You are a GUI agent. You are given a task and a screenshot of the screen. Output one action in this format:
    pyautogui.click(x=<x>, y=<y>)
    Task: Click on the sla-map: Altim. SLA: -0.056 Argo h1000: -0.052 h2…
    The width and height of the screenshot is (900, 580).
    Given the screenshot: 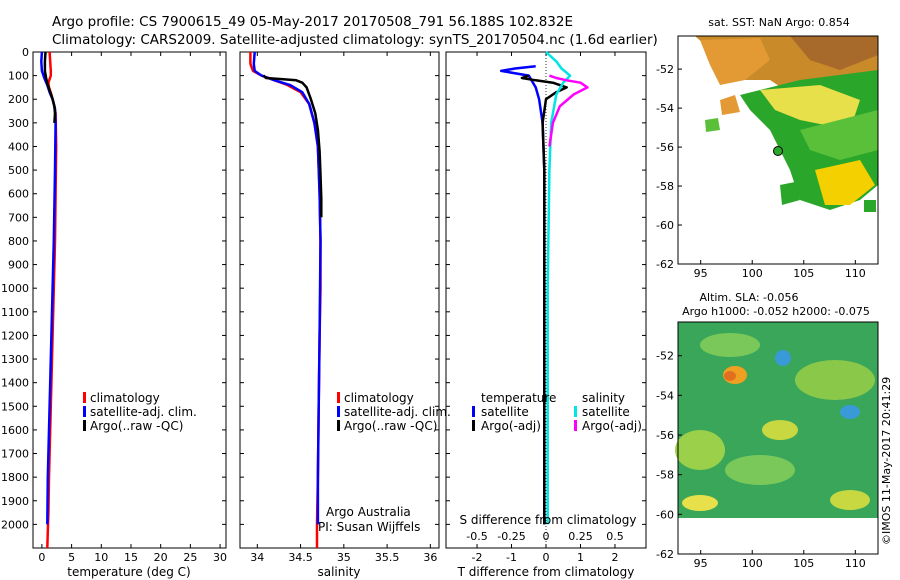 What is the action you would take?
    pyautogui.click(x=767, y=430)
    